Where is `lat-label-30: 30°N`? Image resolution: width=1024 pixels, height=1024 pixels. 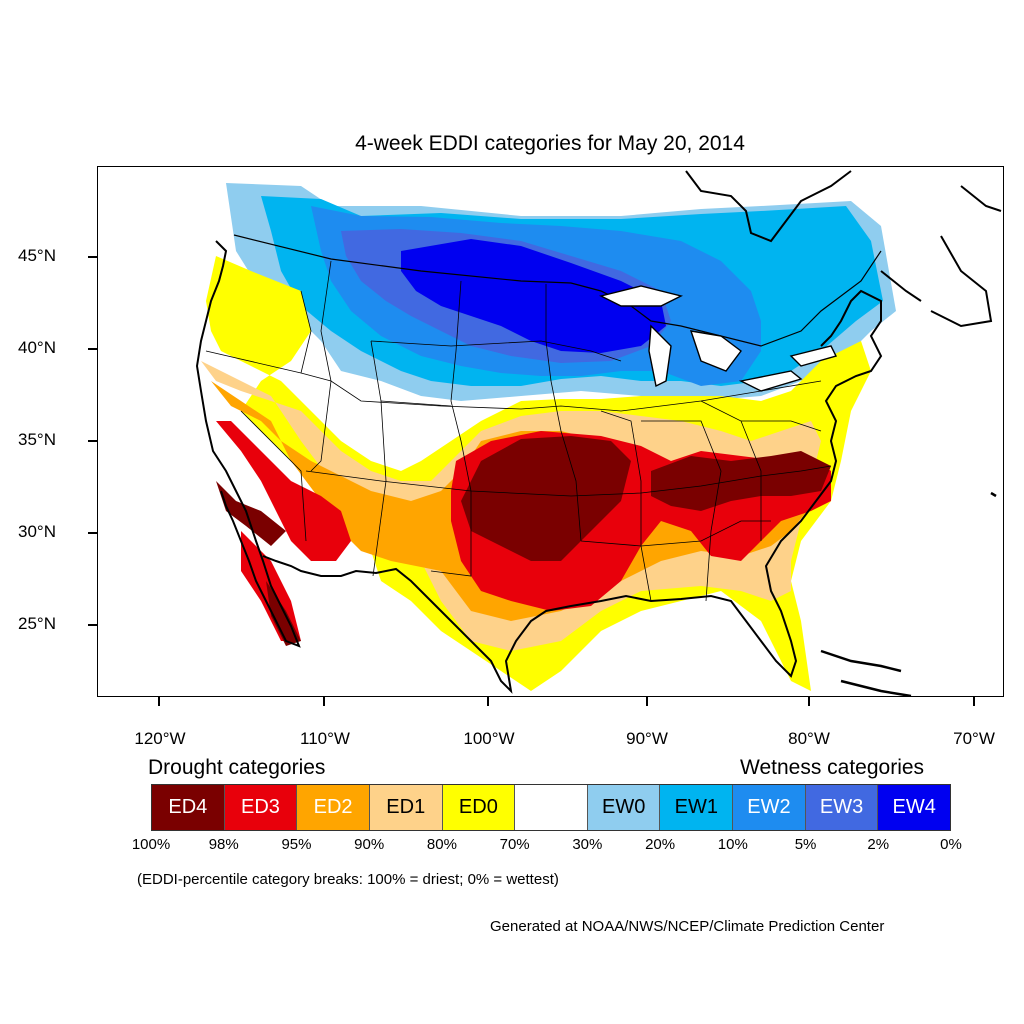 lat-label-30: 30°N is located at coordinates (37, 531).